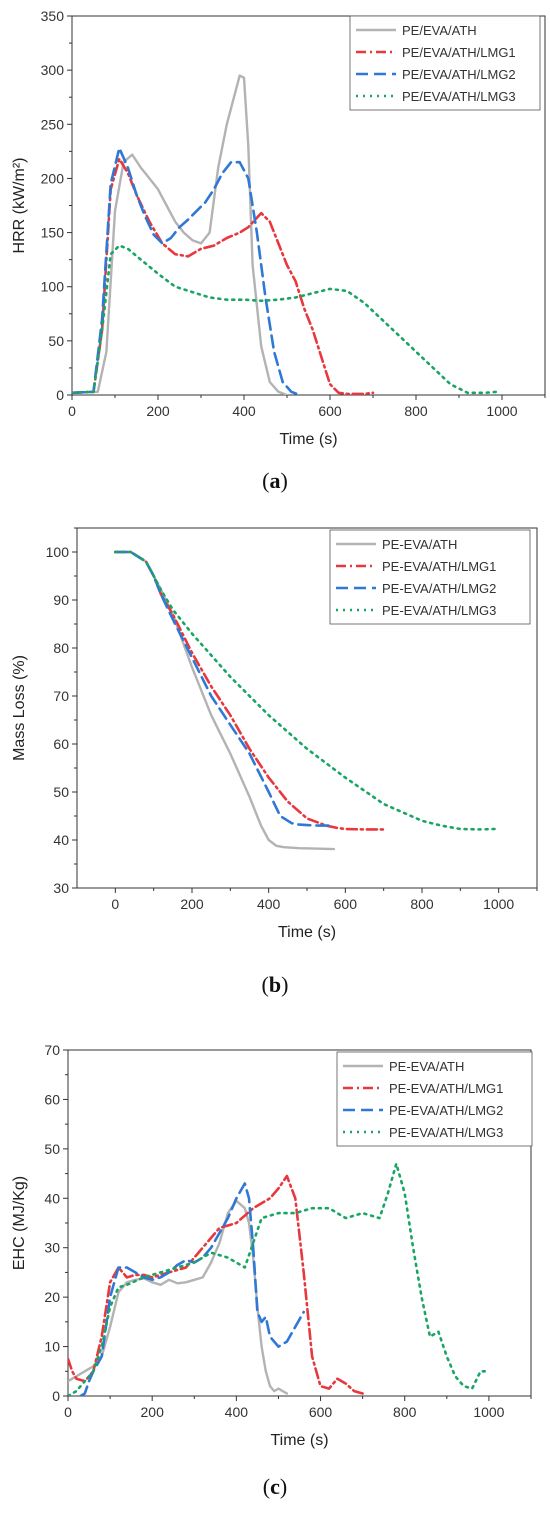 This screenshot has height=1513, width=550. I want to click on legend-entry: PE/EVA/ATH/LMG1, so click(459, 52).